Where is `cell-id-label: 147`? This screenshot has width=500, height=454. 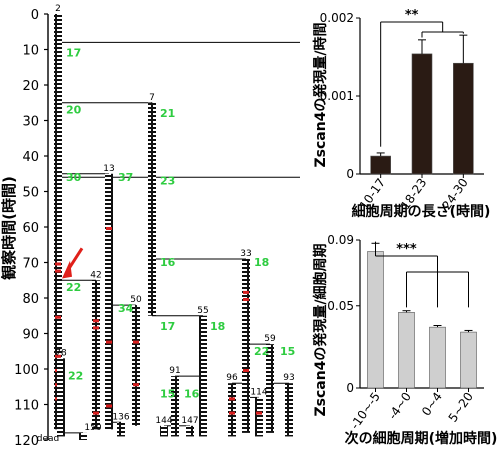 cell-id-label: 147 is located at coordinates (189, 421).